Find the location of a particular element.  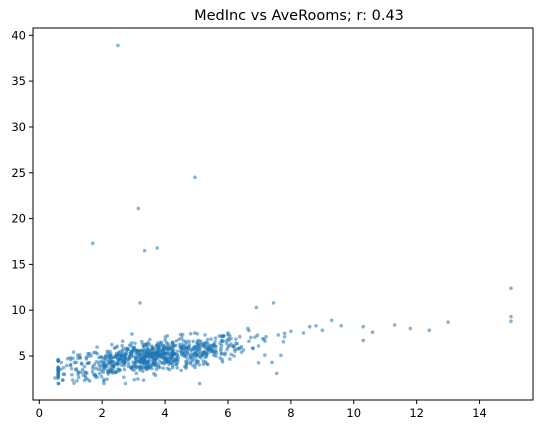

y-tick-label: 10 is located at coordinates (18, 310).